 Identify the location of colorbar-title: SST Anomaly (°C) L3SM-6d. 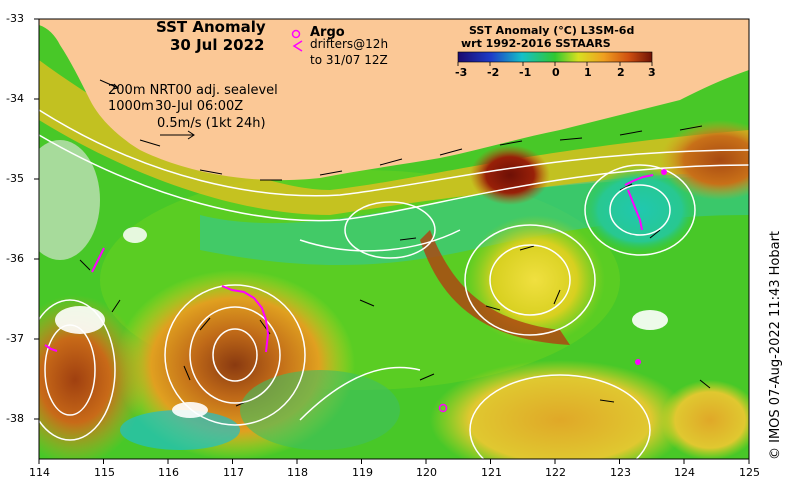
(552, 30).